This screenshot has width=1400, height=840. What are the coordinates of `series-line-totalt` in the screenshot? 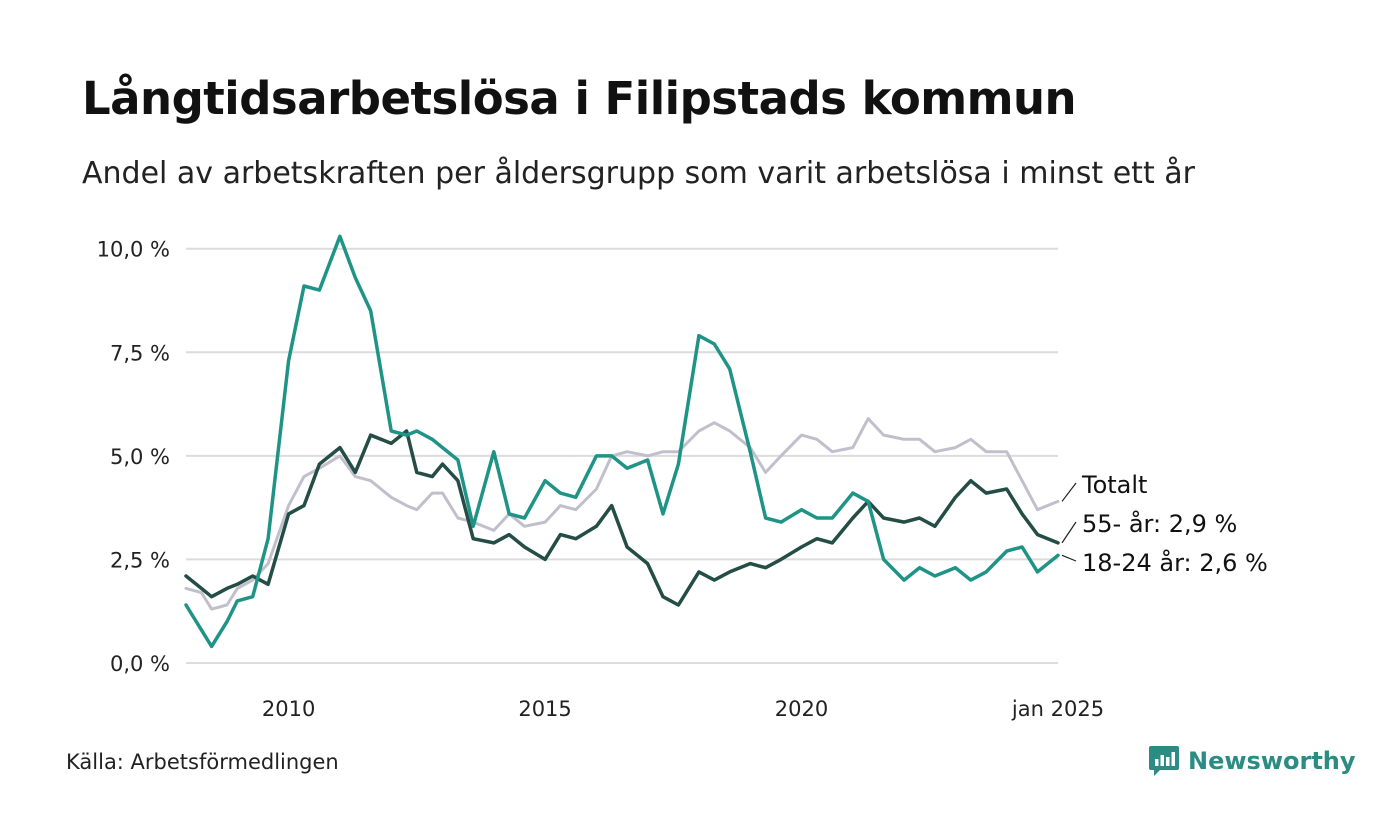 It's located at (622, 514).